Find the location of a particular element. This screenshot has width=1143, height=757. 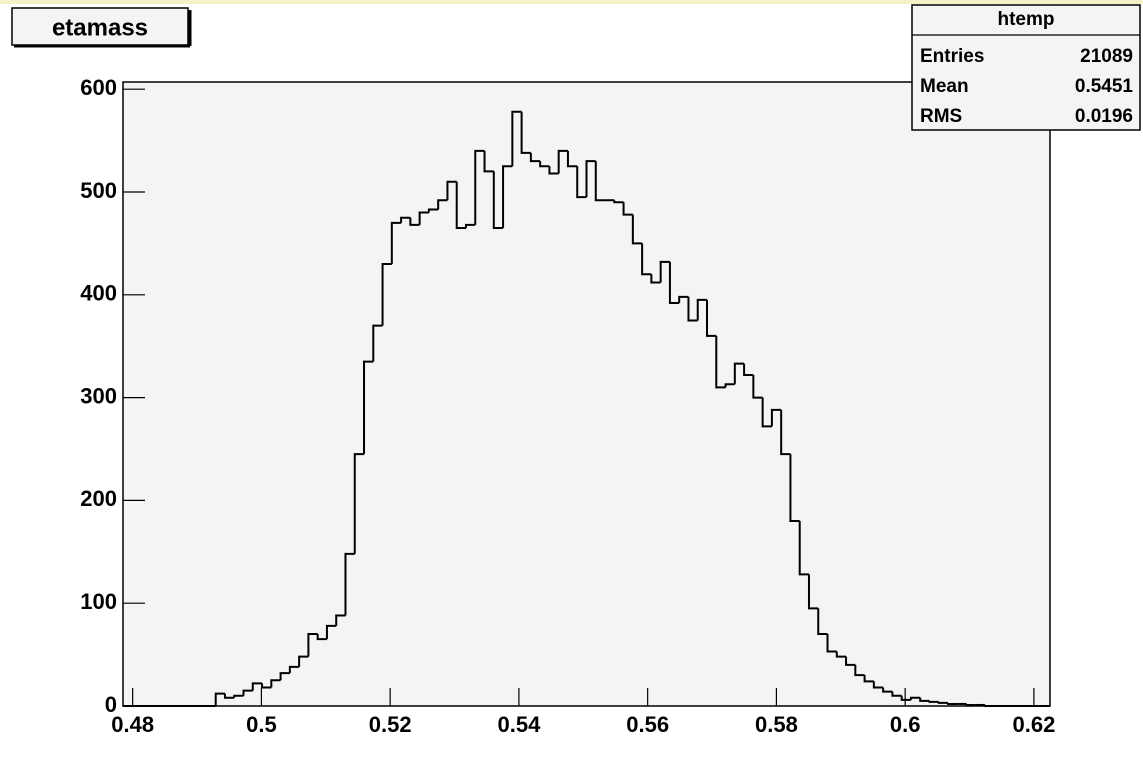

x-tick-label: 0.48 is located at coordinates (132, 724).